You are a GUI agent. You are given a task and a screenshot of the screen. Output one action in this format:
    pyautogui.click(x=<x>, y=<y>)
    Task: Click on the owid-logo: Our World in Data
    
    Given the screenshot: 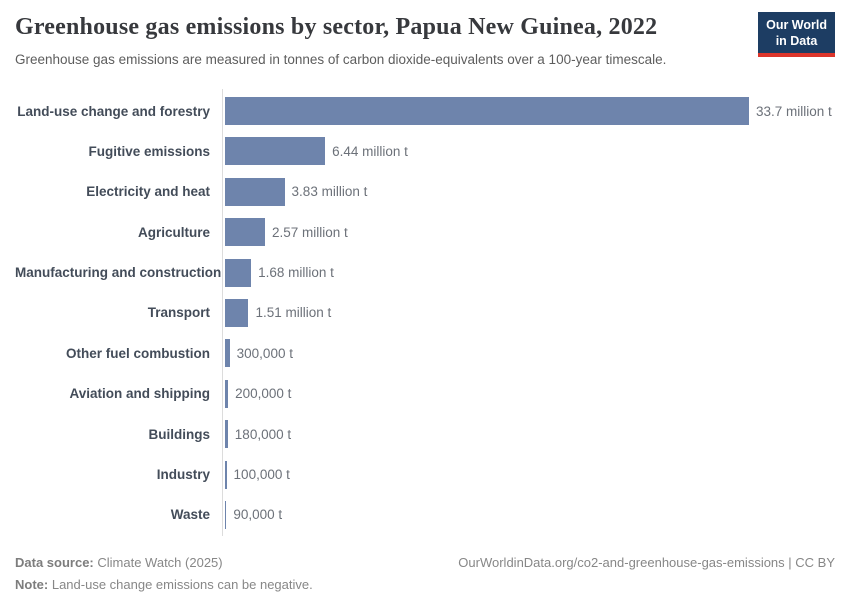 What is the action you would take?
    pyautogui.click(x=796, y=35)
    